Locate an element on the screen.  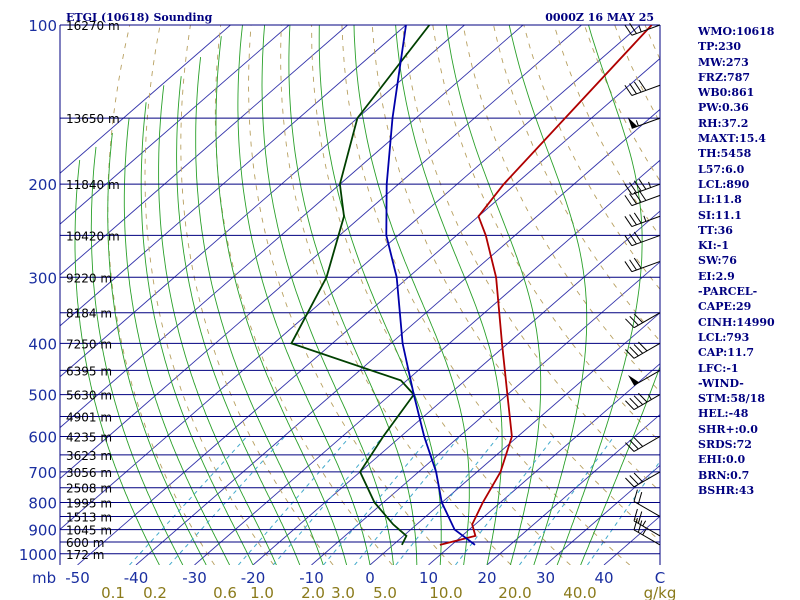
pressure-tick-label: 600 is located at coordinates (42, 438).